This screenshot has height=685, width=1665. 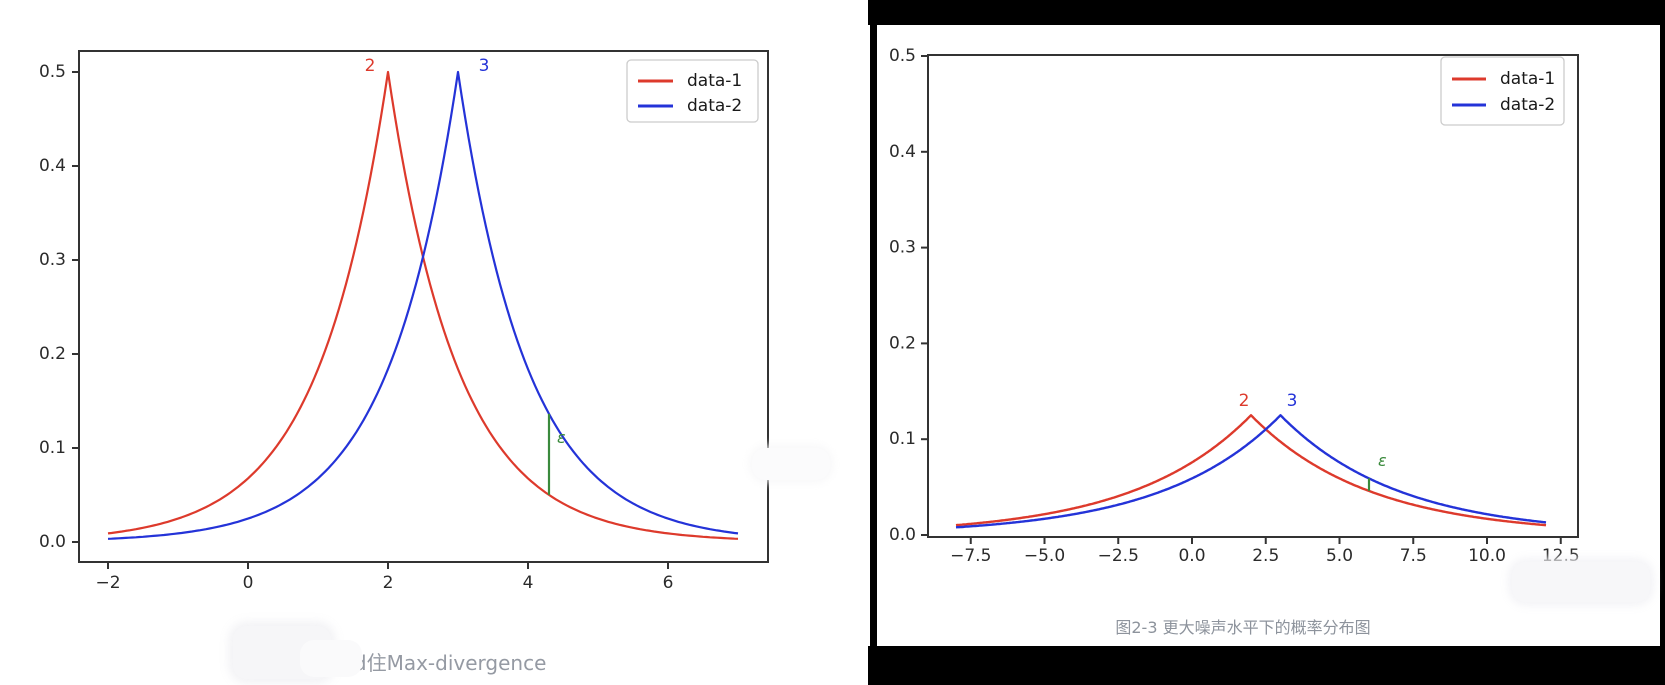 What do you see at coordinates (668, 583) in the screenshot?
I see `x-tick-label: 6` at bounding box center [668, 583].